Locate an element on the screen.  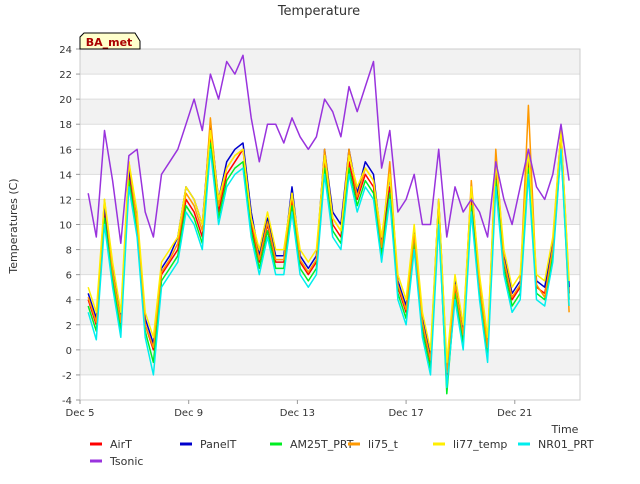
y-tick-label: 6 is located at coordinates (69, 276).